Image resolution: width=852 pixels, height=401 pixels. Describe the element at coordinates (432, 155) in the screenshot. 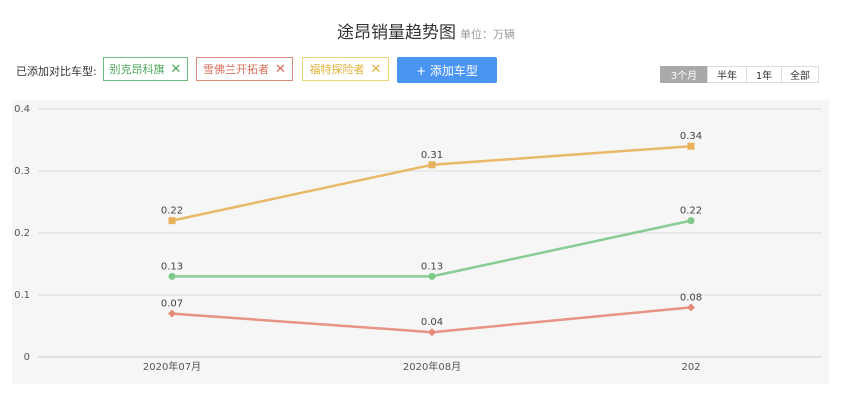

I see `data-label: 0.31` at that location.